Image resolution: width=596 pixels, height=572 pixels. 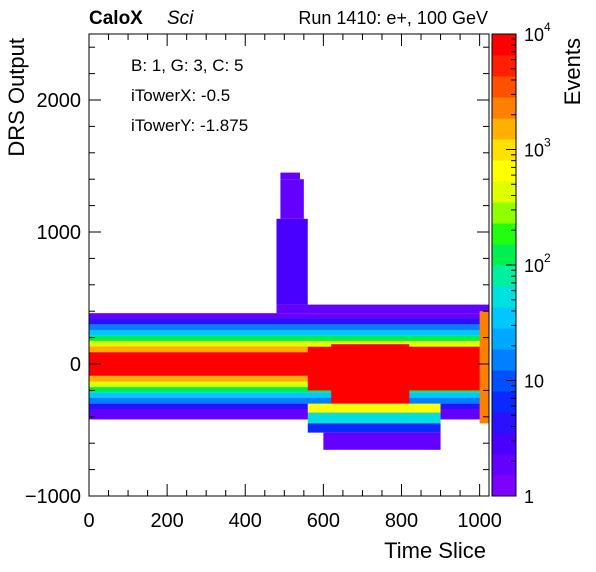 What do you see at coordinates (479, 521) in the screenshot?
I see `x-tick-label: 1000` at bounding box center [479, 521].